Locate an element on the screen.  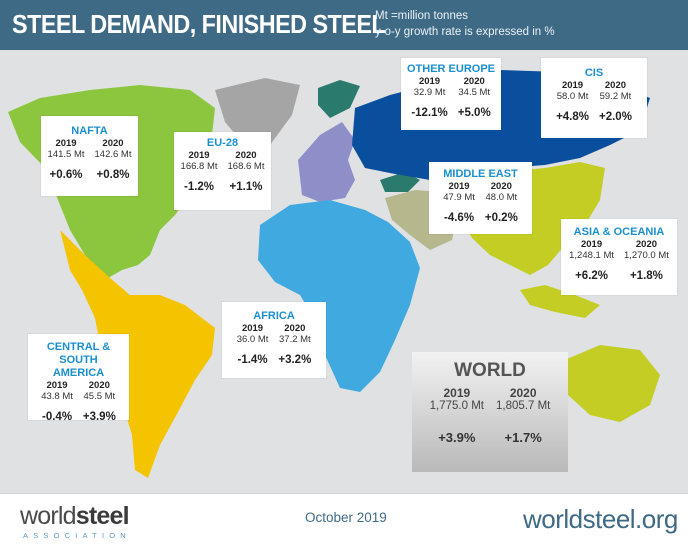
growth-2: +3.9% is located at coordinates (99, 417).